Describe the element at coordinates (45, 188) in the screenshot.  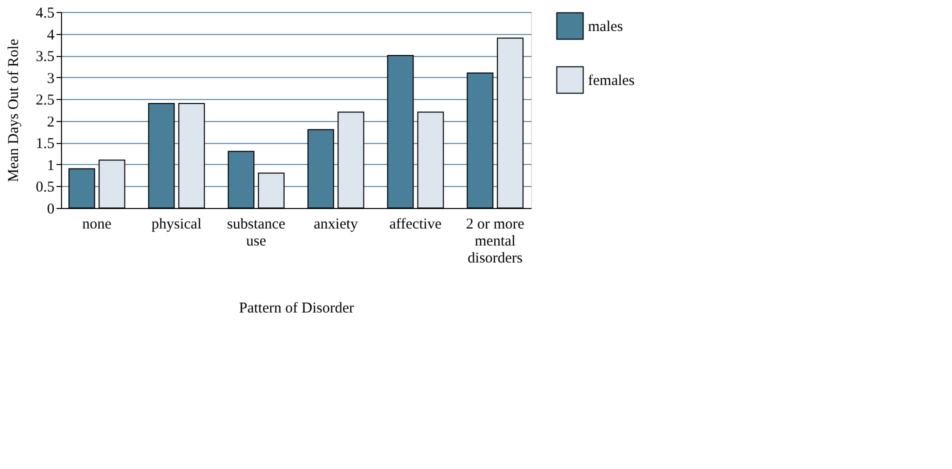
I see `y-tick-label: 0.5` at that location.